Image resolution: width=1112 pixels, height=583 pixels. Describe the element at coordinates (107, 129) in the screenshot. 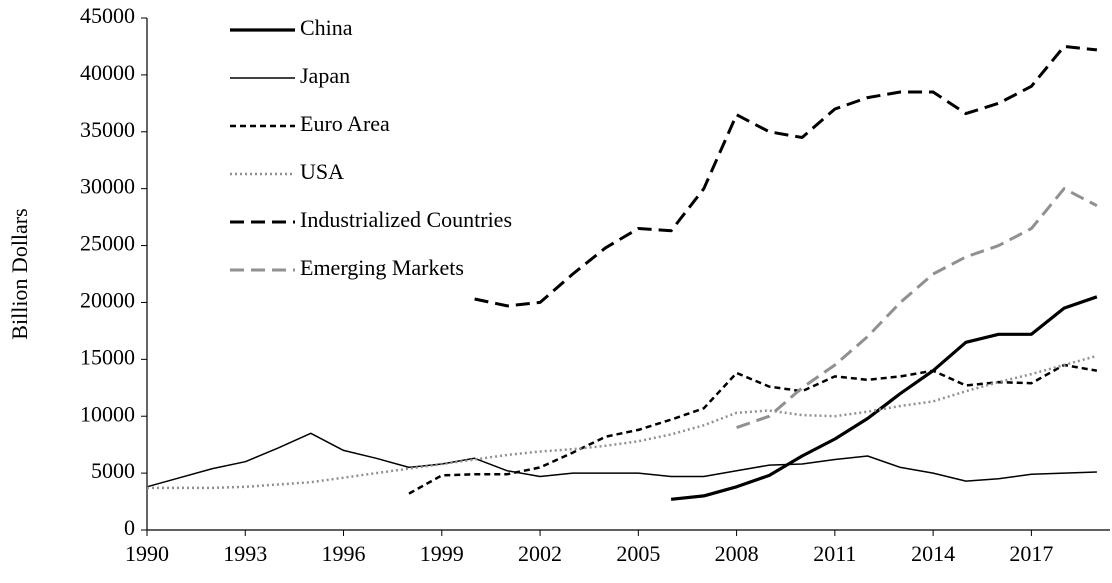

I see `y-tick-label: 35000` at that location.